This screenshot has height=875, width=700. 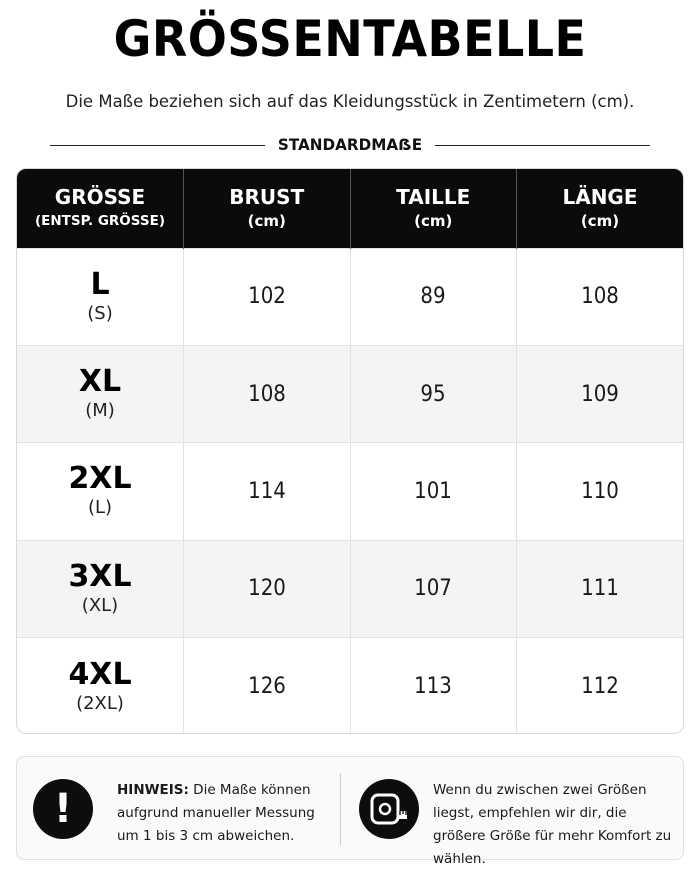 I want to click on taille-cell: 113, so click(x=433, y=685).